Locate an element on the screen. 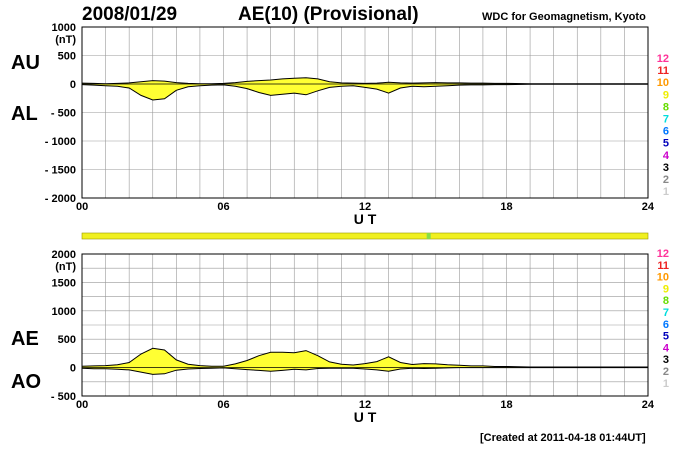 The image size is (700, 450). series-line-ae is located at coordinates (364, 357).